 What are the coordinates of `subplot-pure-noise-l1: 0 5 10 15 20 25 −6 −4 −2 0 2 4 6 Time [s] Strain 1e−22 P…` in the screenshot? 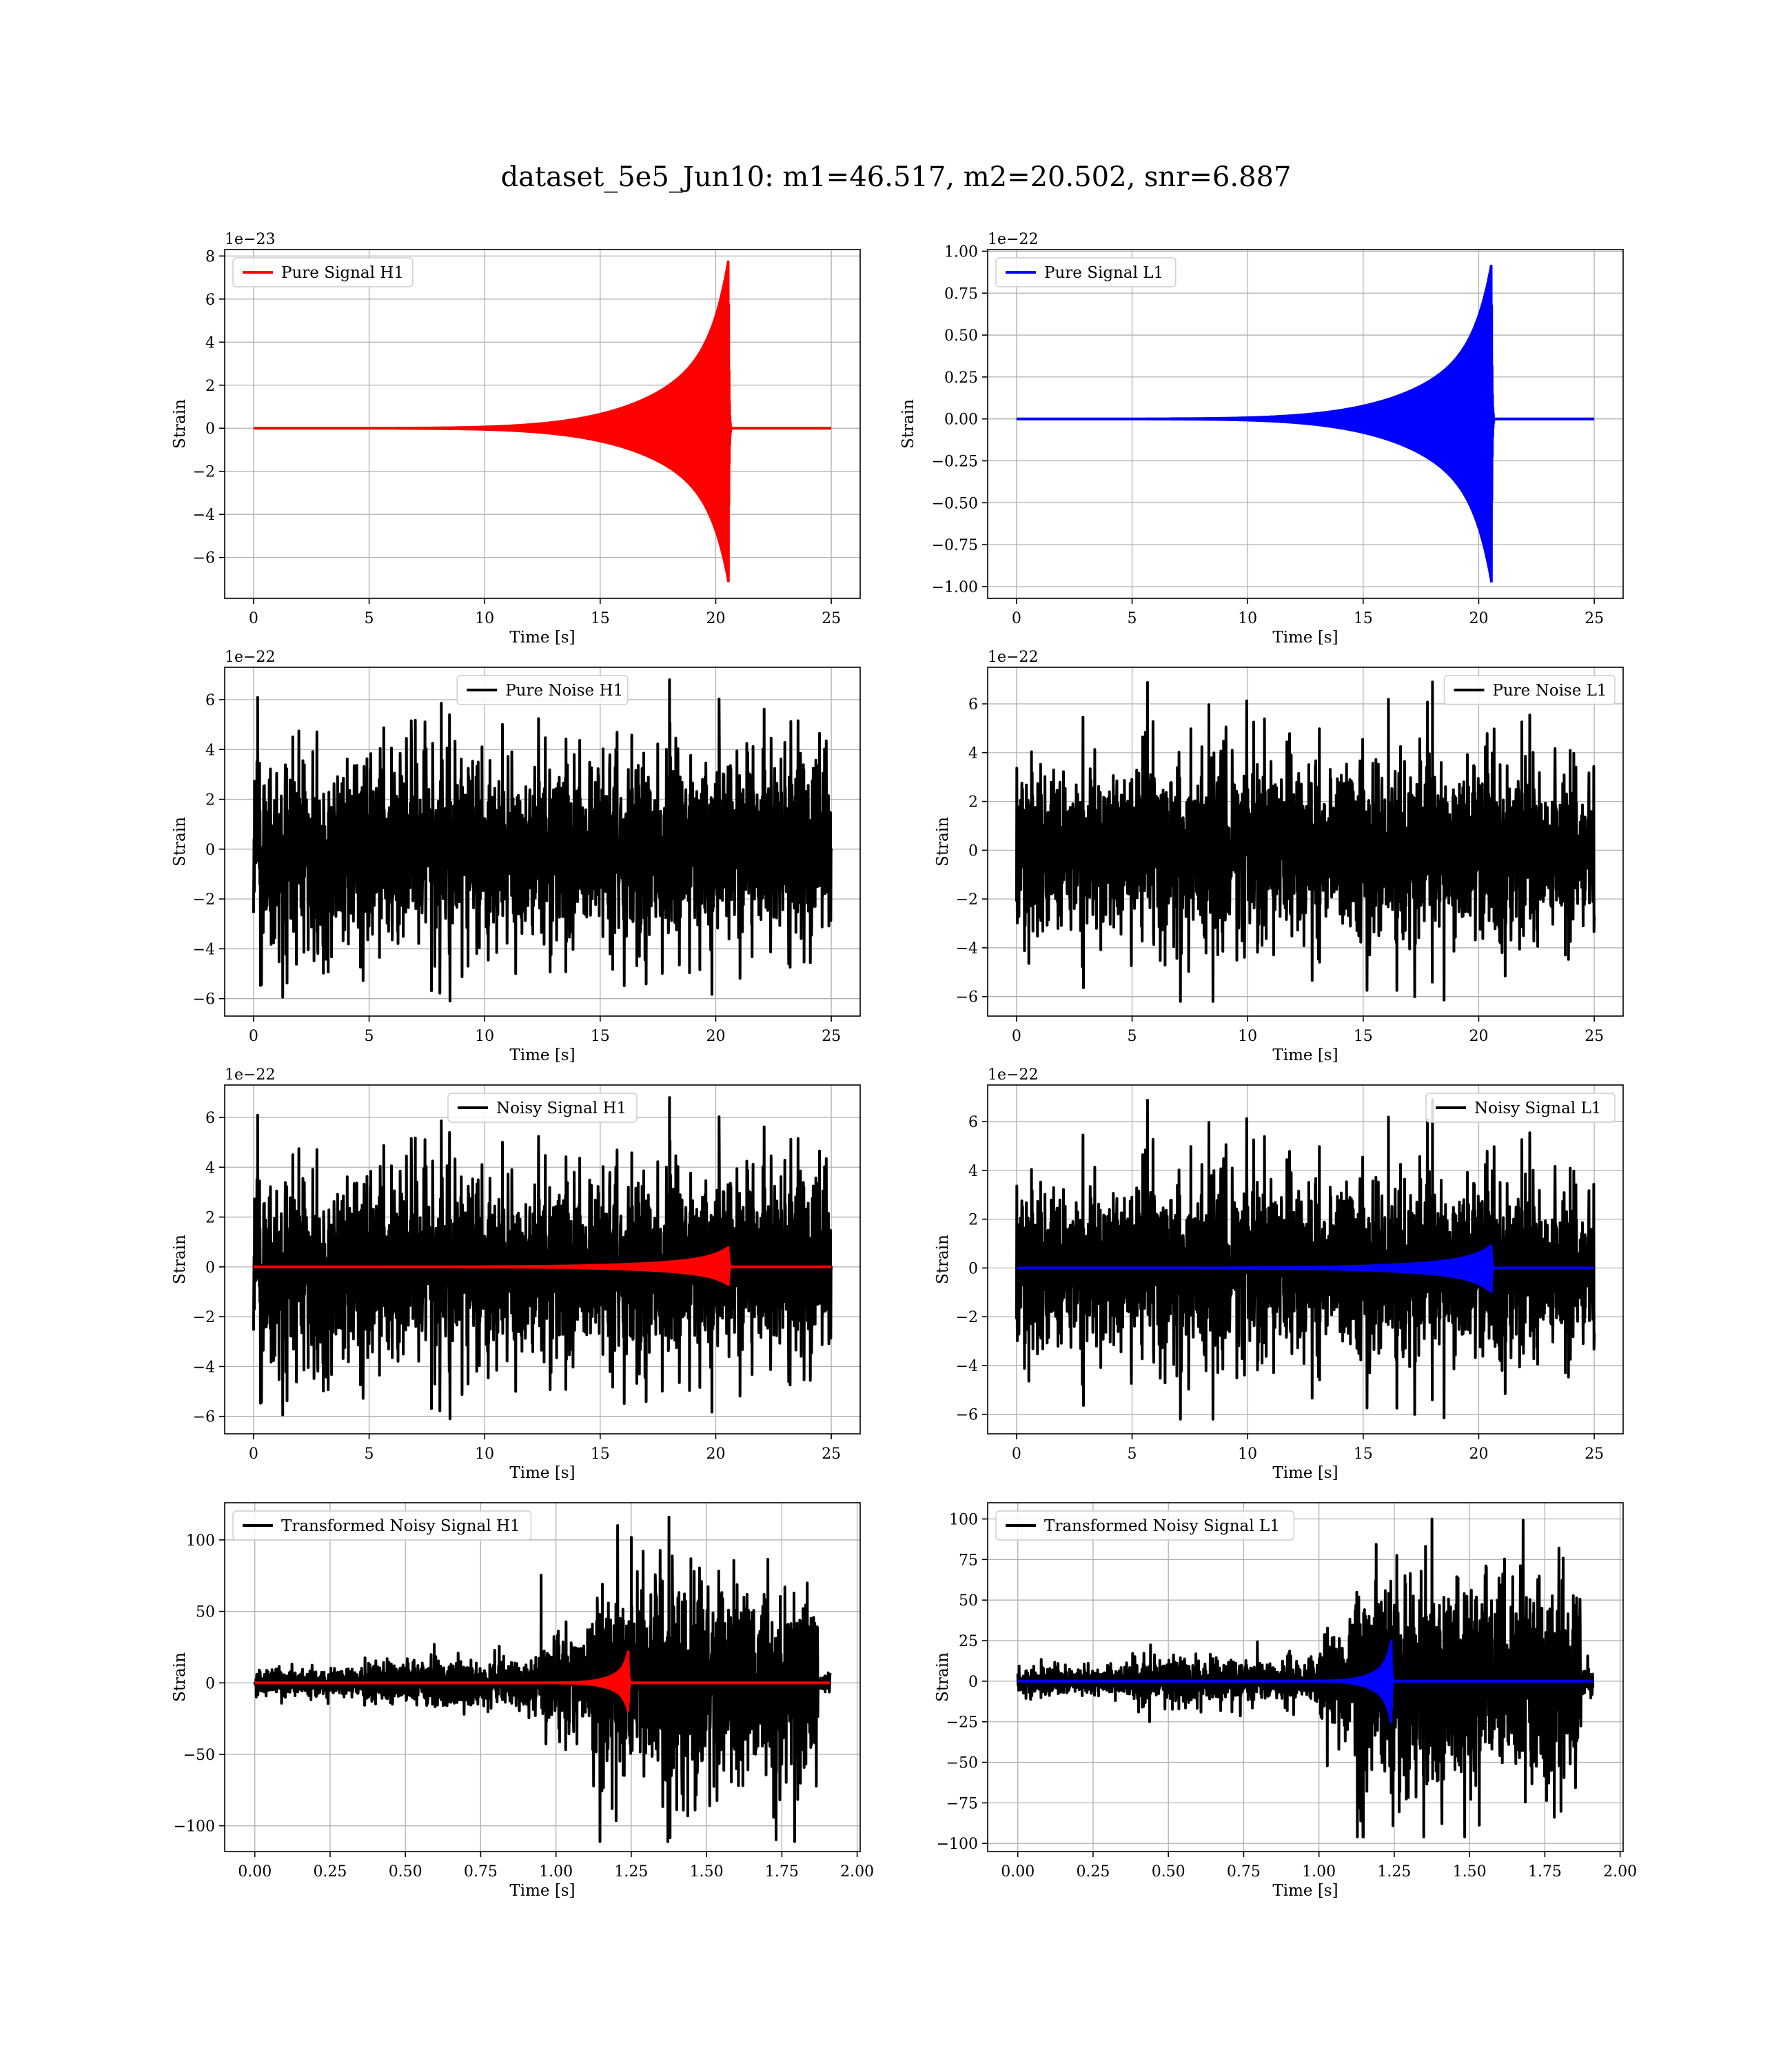 It's located at (1279, 856).